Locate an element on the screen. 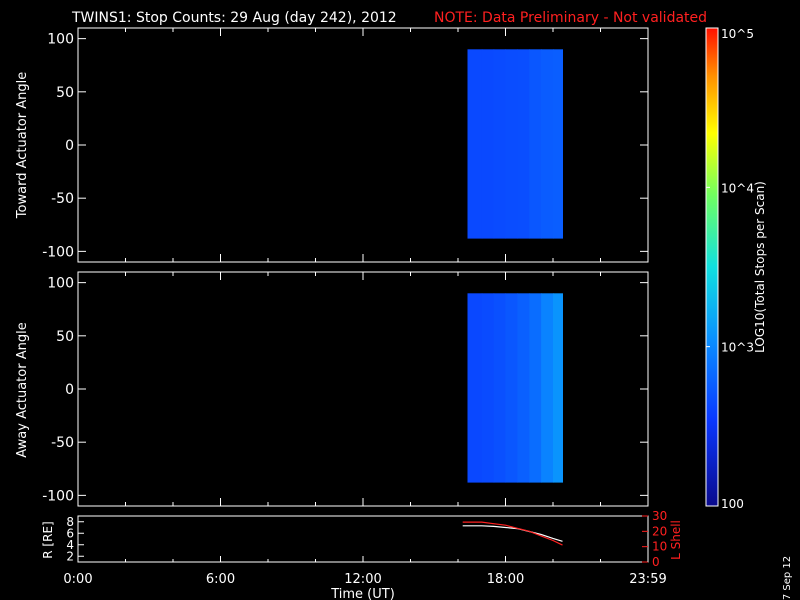  toward-y-label: Toward Actuator Angle is located at coordinates (22, 145).